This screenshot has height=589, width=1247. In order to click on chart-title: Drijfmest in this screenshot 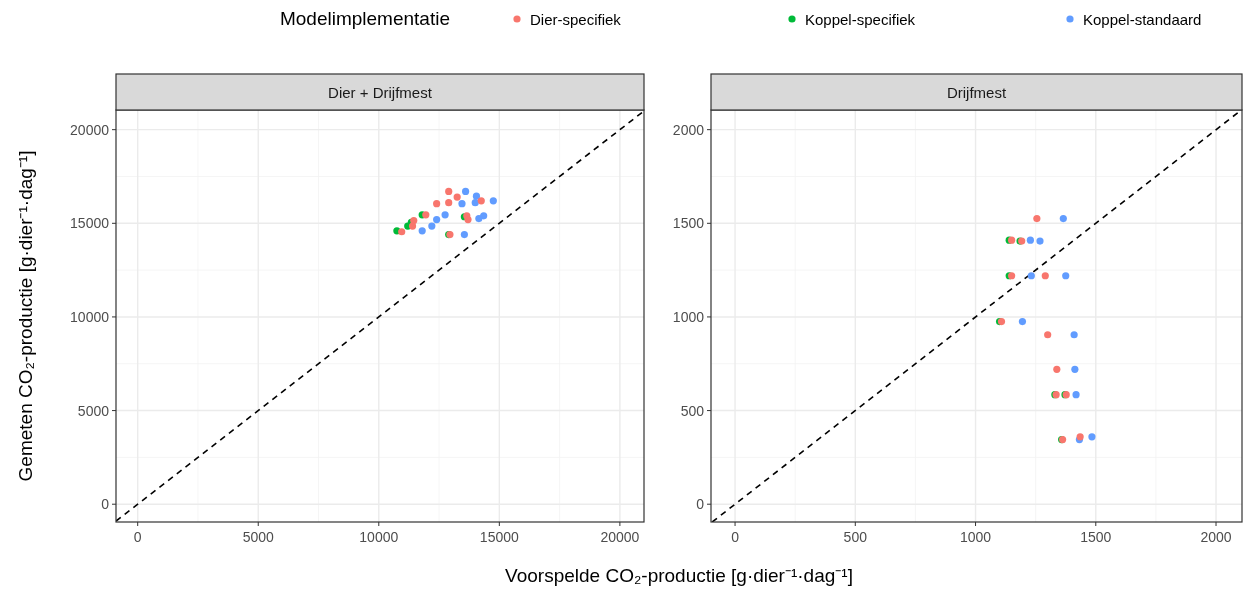, I will do `click(976, 92)`.